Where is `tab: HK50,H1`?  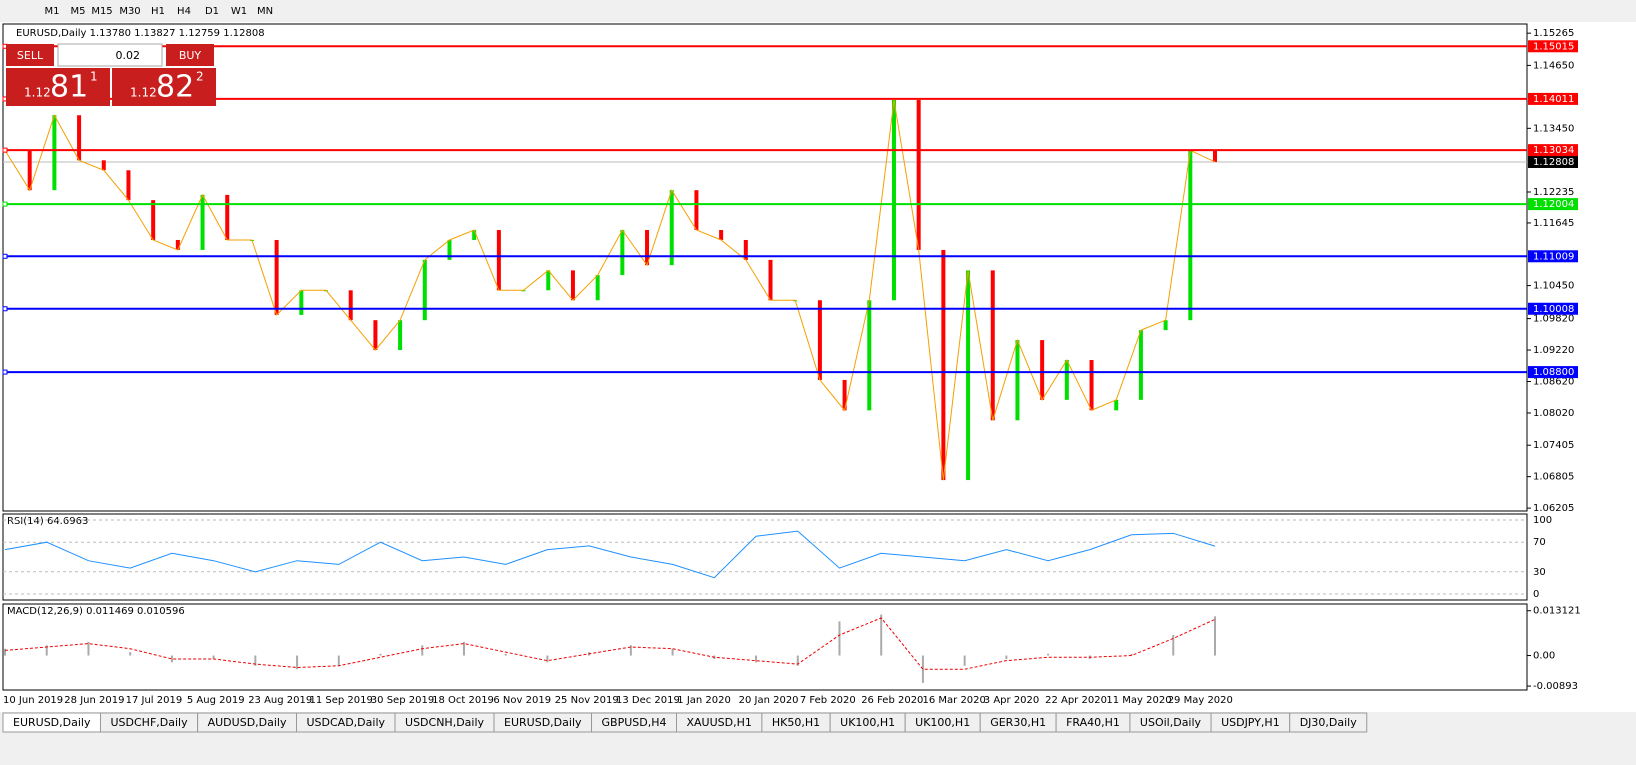
tab: HK50,H1 is located at coordinates (796, 722).